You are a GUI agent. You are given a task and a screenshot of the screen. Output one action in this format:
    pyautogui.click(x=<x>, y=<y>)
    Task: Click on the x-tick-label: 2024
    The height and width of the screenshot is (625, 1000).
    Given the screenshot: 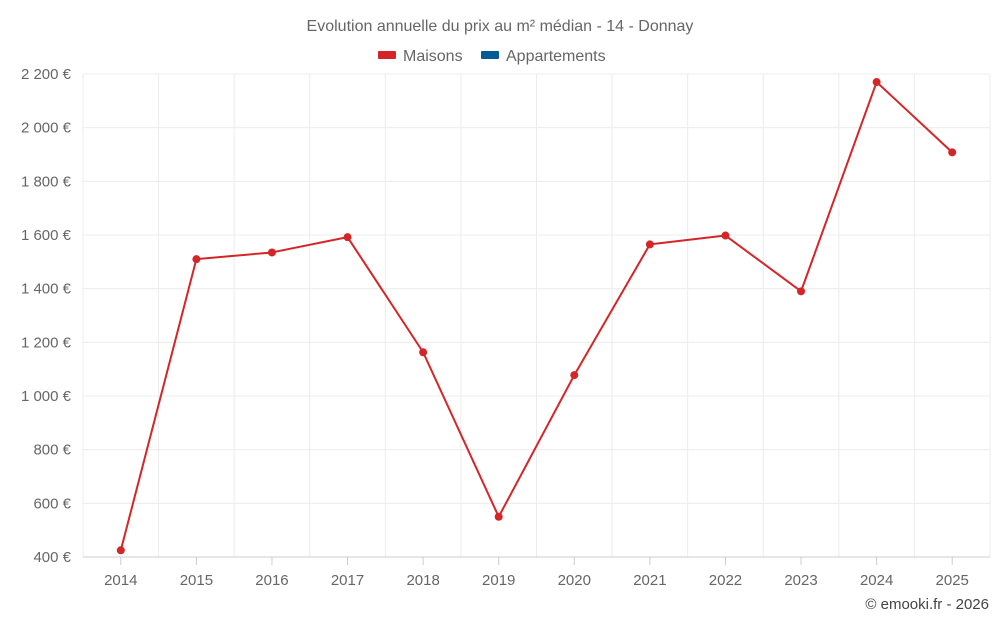 What is the action you would take?
    pyautogui.click(x=876, y=580)
    